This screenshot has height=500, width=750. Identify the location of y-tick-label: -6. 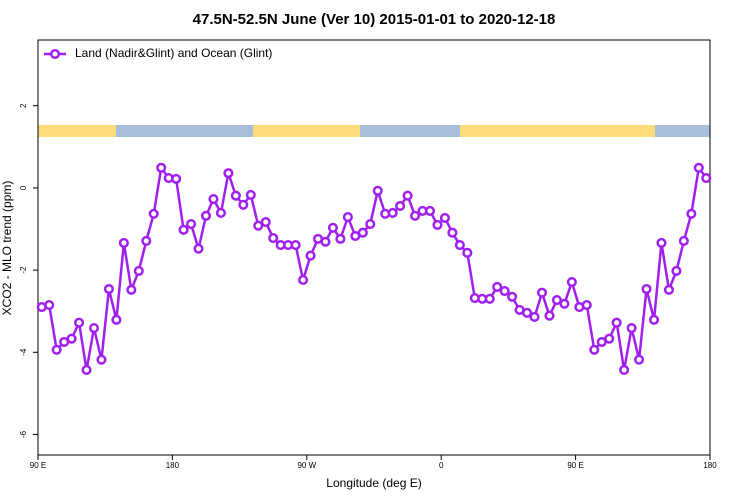
(23, 434).